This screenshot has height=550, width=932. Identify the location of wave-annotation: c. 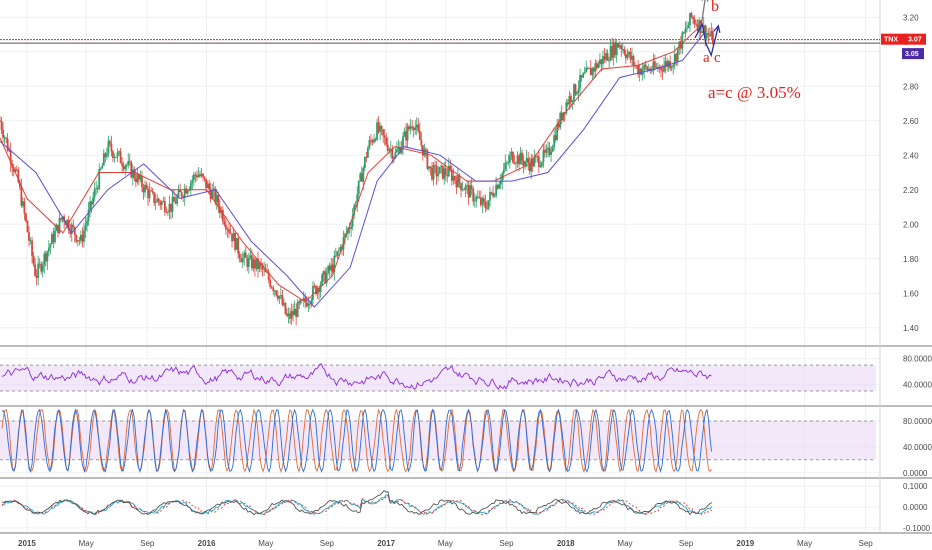
(717, 58).